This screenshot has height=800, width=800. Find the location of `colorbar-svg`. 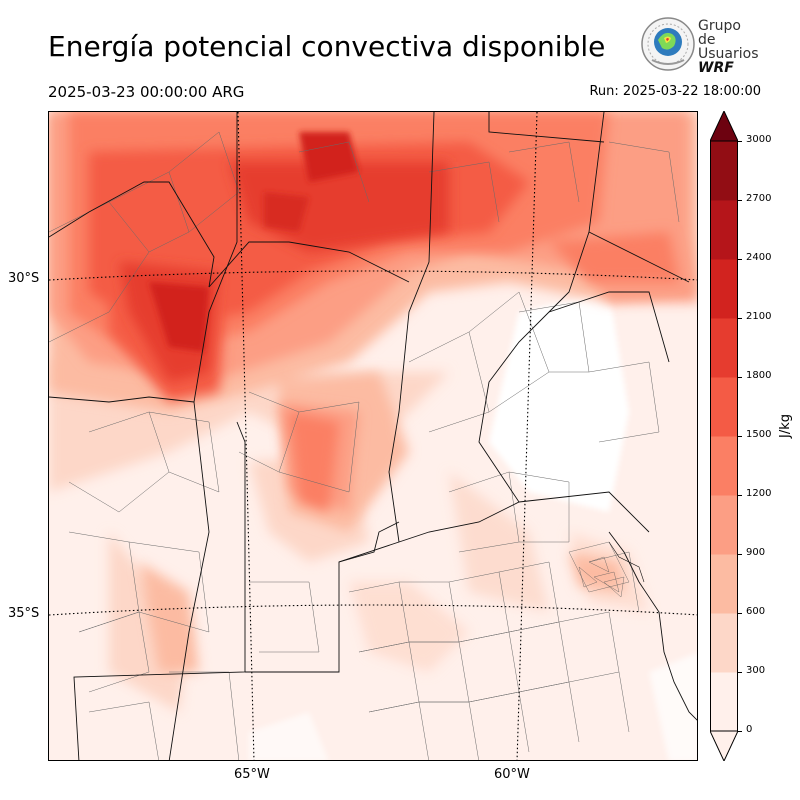

colorbar-svg is located at coordinates (724, 436).